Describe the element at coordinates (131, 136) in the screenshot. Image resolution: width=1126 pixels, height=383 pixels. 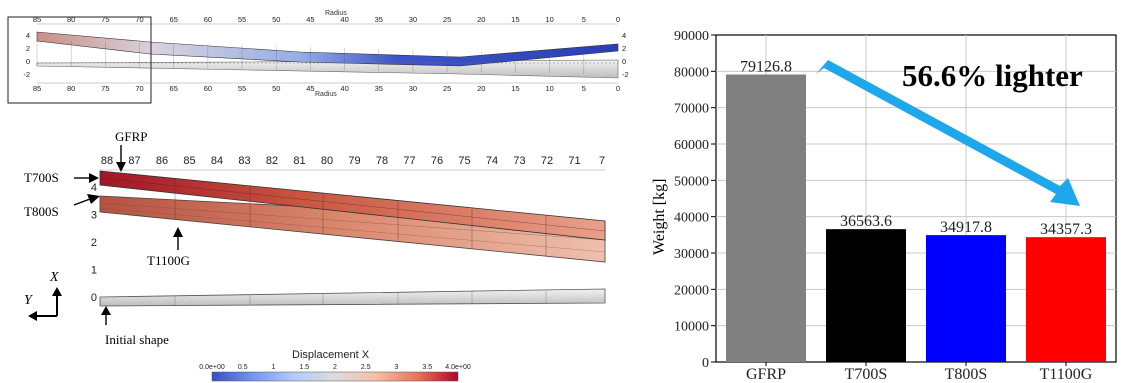
I see `label-gfrp: GFRP` at that location.